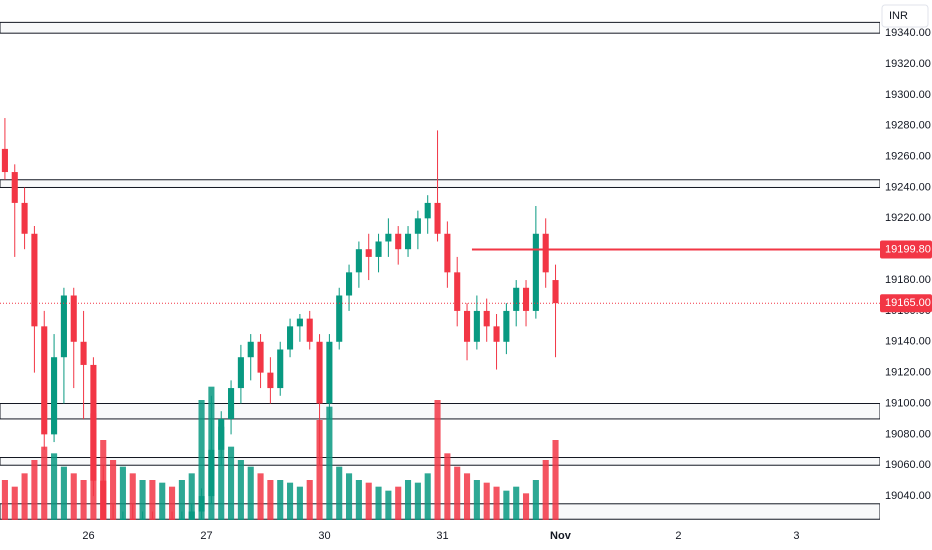  I want to click on time-axis, so click(466, 535).